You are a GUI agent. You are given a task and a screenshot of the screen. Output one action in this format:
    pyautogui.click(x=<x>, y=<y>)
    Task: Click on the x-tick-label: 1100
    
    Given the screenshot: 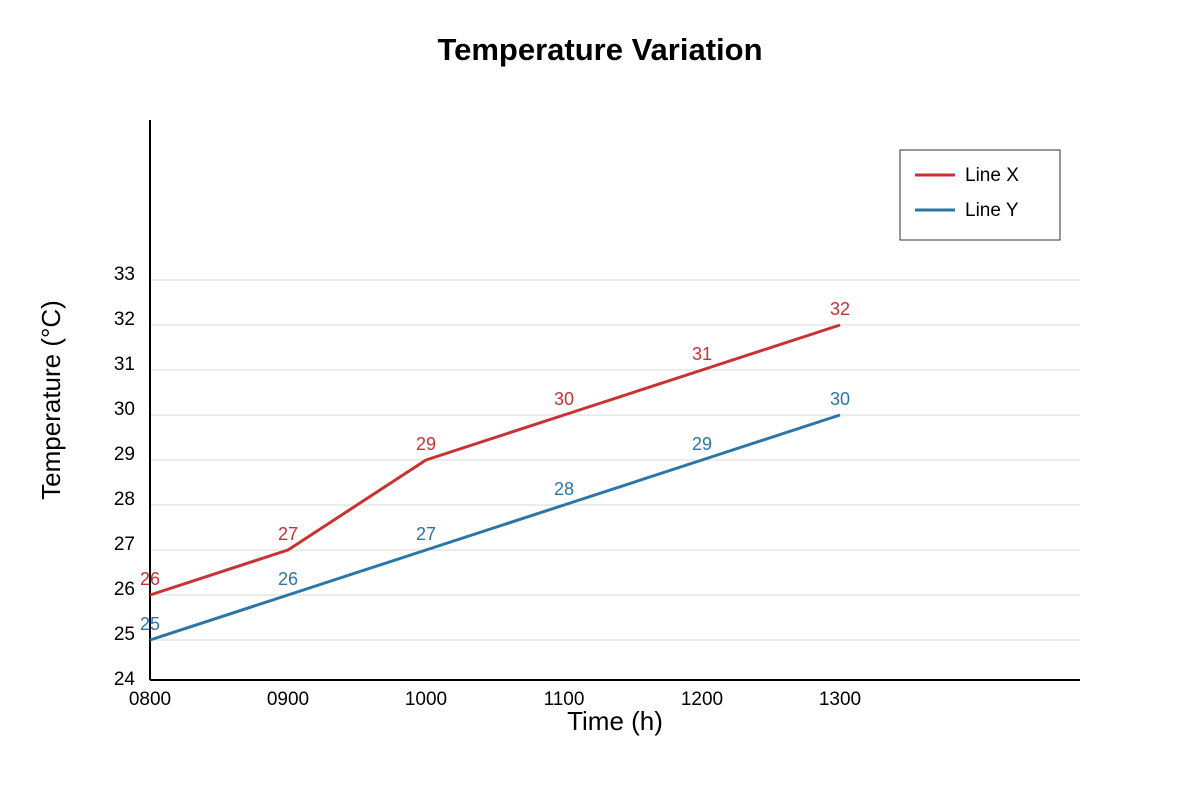 What is the action you would take?
    pyautogui.click(x=564, y=699)
    